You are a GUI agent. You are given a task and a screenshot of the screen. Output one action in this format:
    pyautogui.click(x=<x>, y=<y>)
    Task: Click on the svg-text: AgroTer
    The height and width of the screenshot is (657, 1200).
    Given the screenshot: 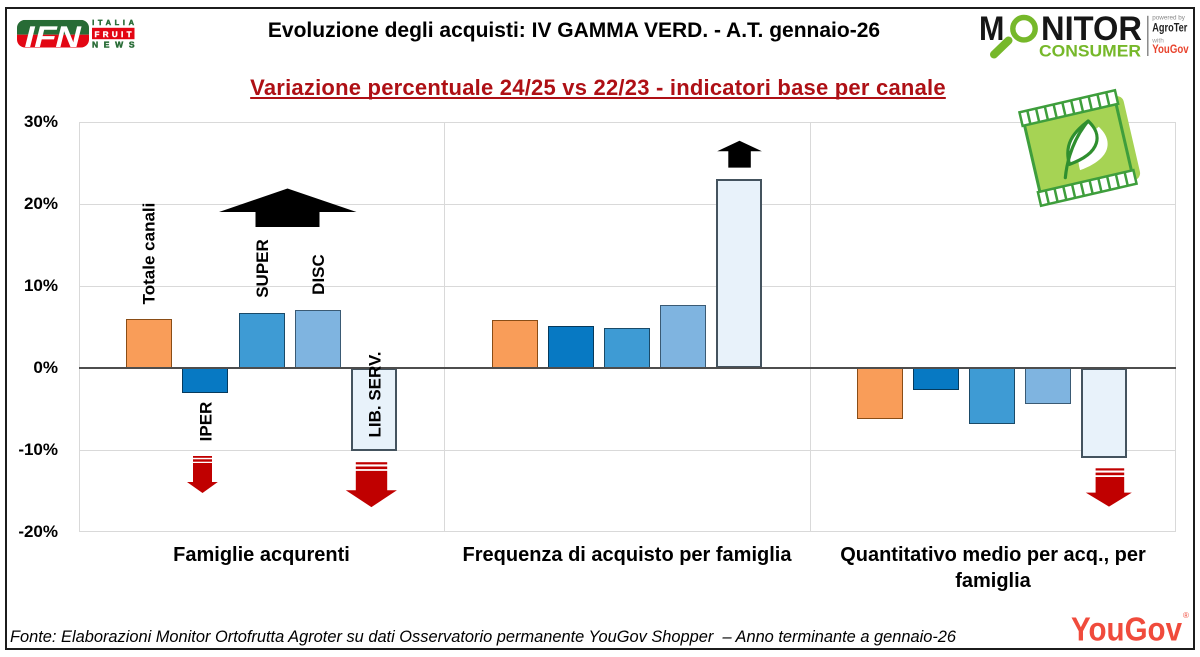 What is the action you would take?
    pyautogui.click(x=1169, y=29)
    